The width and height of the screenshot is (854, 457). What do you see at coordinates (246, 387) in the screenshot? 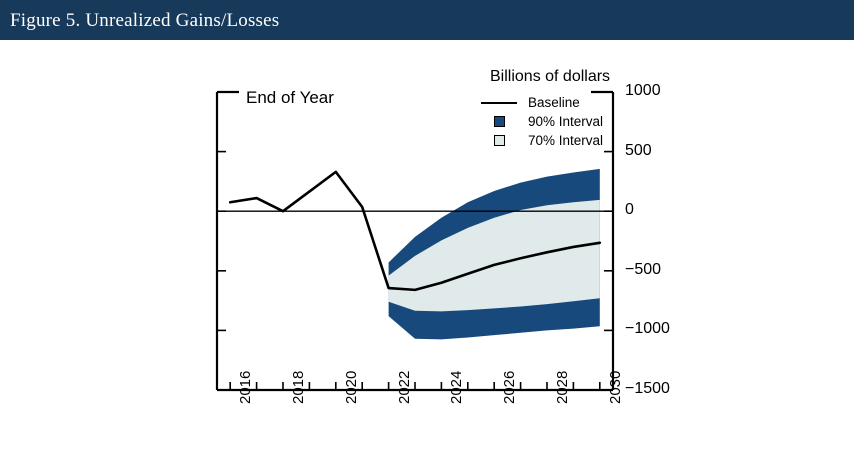
I see `x-axis-tick-label: 2016` at bounding box center [246, 387].